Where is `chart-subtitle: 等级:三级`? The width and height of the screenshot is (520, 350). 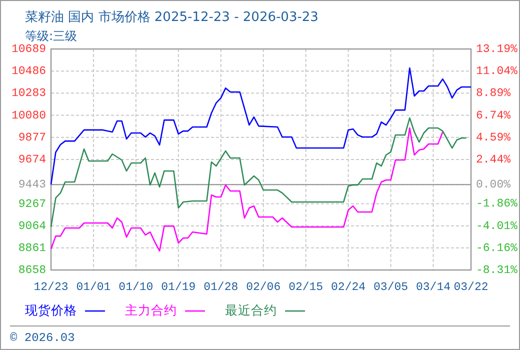 chart-subtitle: 等级:三级 is located at coordinates (51, 36).